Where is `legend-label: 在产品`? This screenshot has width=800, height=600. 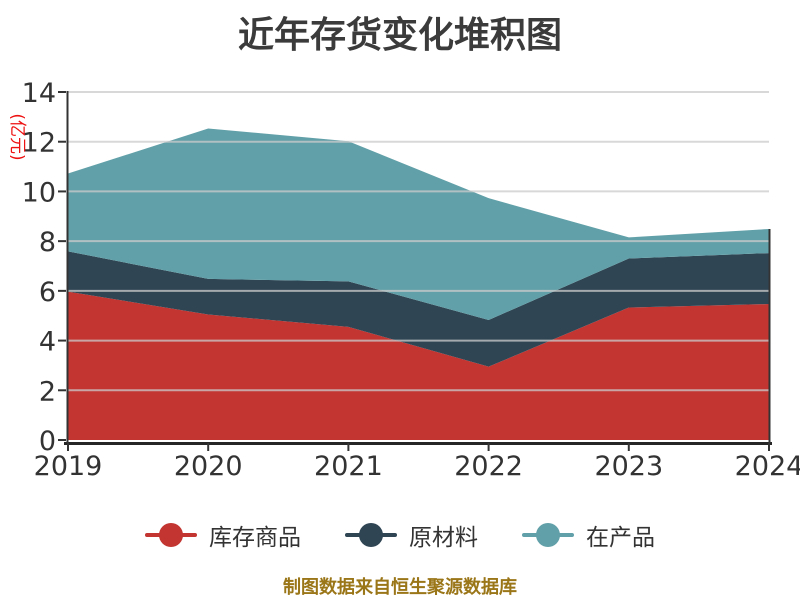 legend-label: 在产品 is located at coordinates (620, 538).